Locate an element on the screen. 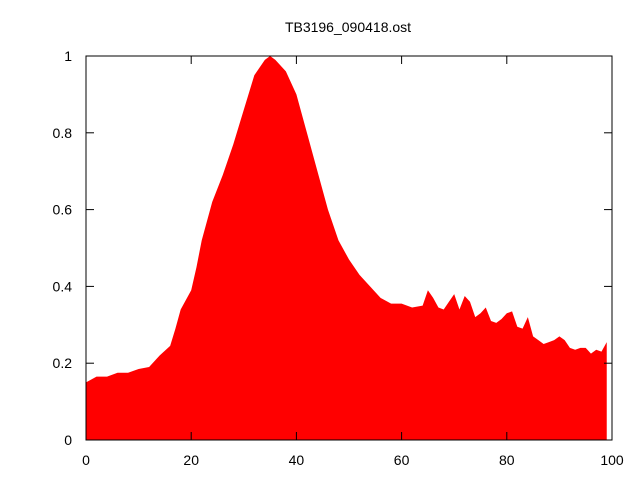 The height and width of the screenshot is (480, 640). y-tick-label: 0.6 is located at coordinates (63, 210).